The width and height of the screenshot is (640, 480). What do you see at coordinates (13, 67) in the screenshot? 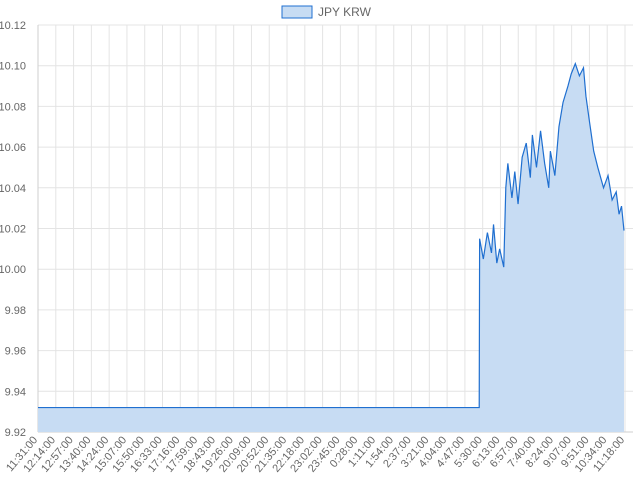
I see `y-tick-label: 10.10` at bounding box center [13, 67].